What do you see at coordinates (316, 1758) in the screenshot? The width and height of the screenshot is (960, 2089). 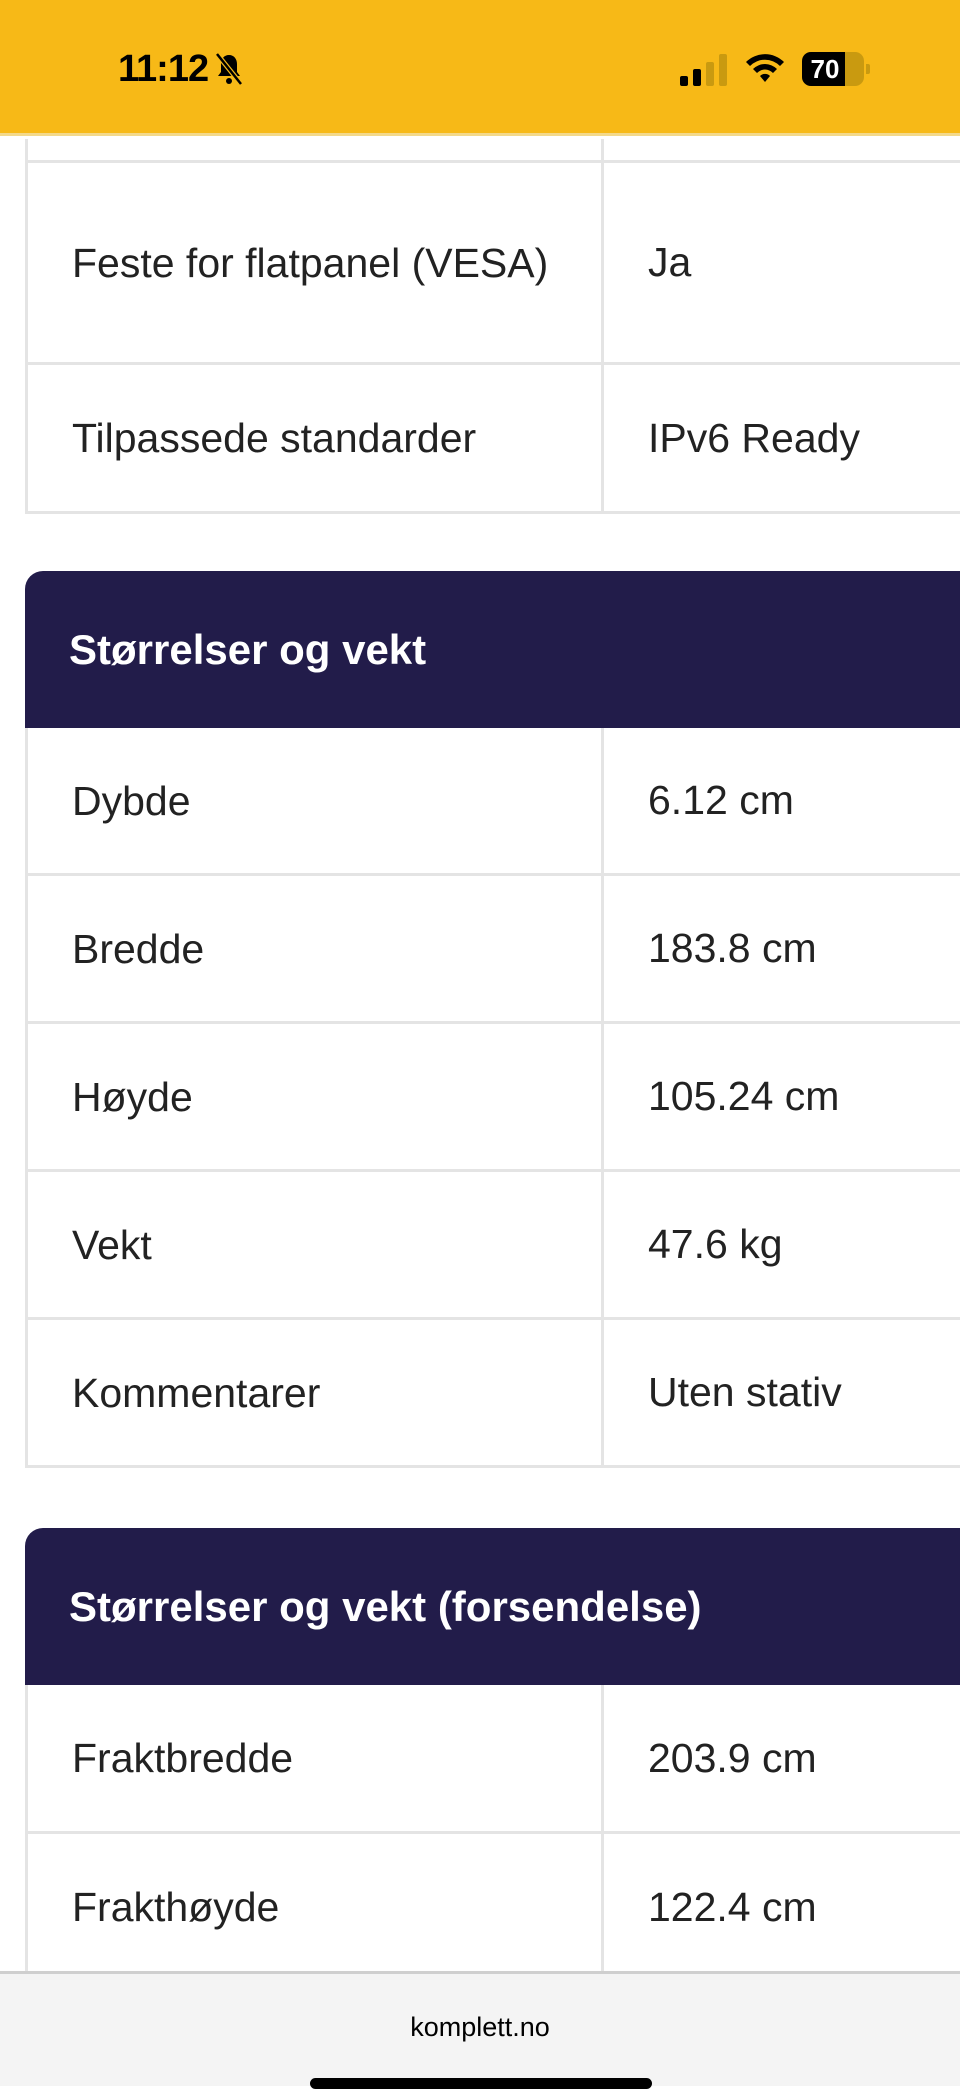 I see `spec-label: Fraktbredde` at bounding box center [316, 1758].